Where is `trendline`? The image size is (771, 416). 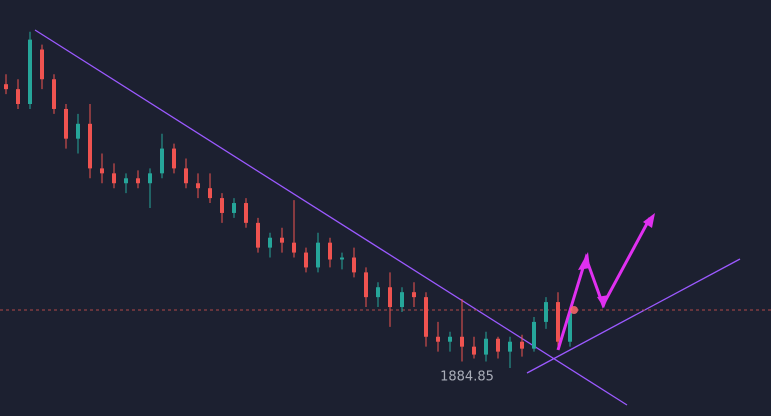
trendline is located at coordinates (633, 316).